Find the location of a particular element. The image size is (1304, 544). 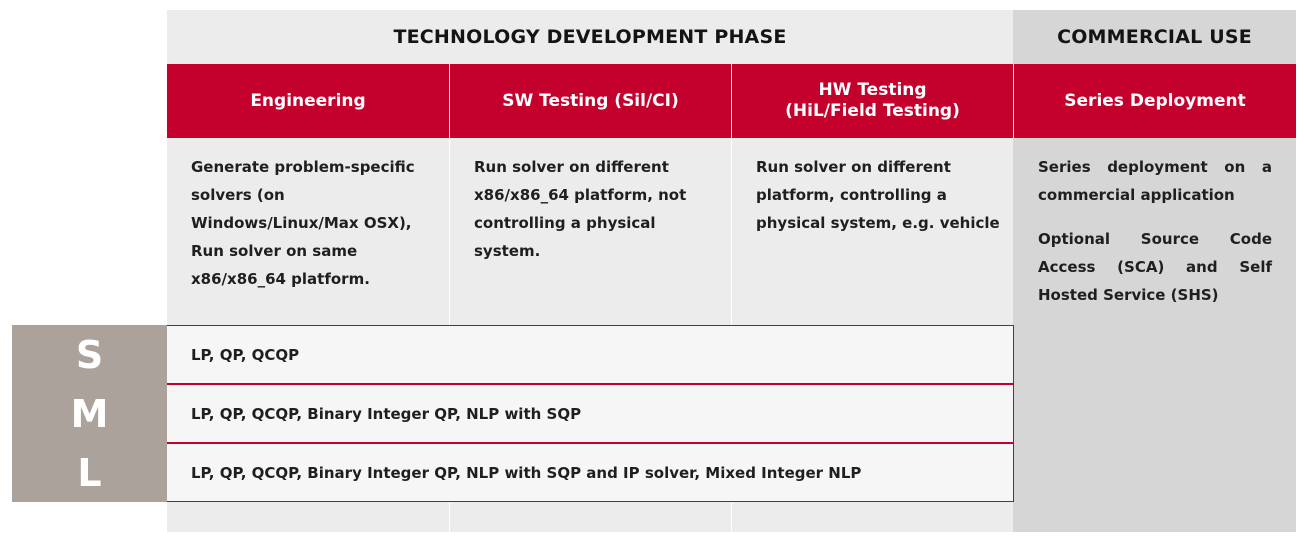

description-line: x86/x86_64 platform, not is located at coordinates (580, 195).